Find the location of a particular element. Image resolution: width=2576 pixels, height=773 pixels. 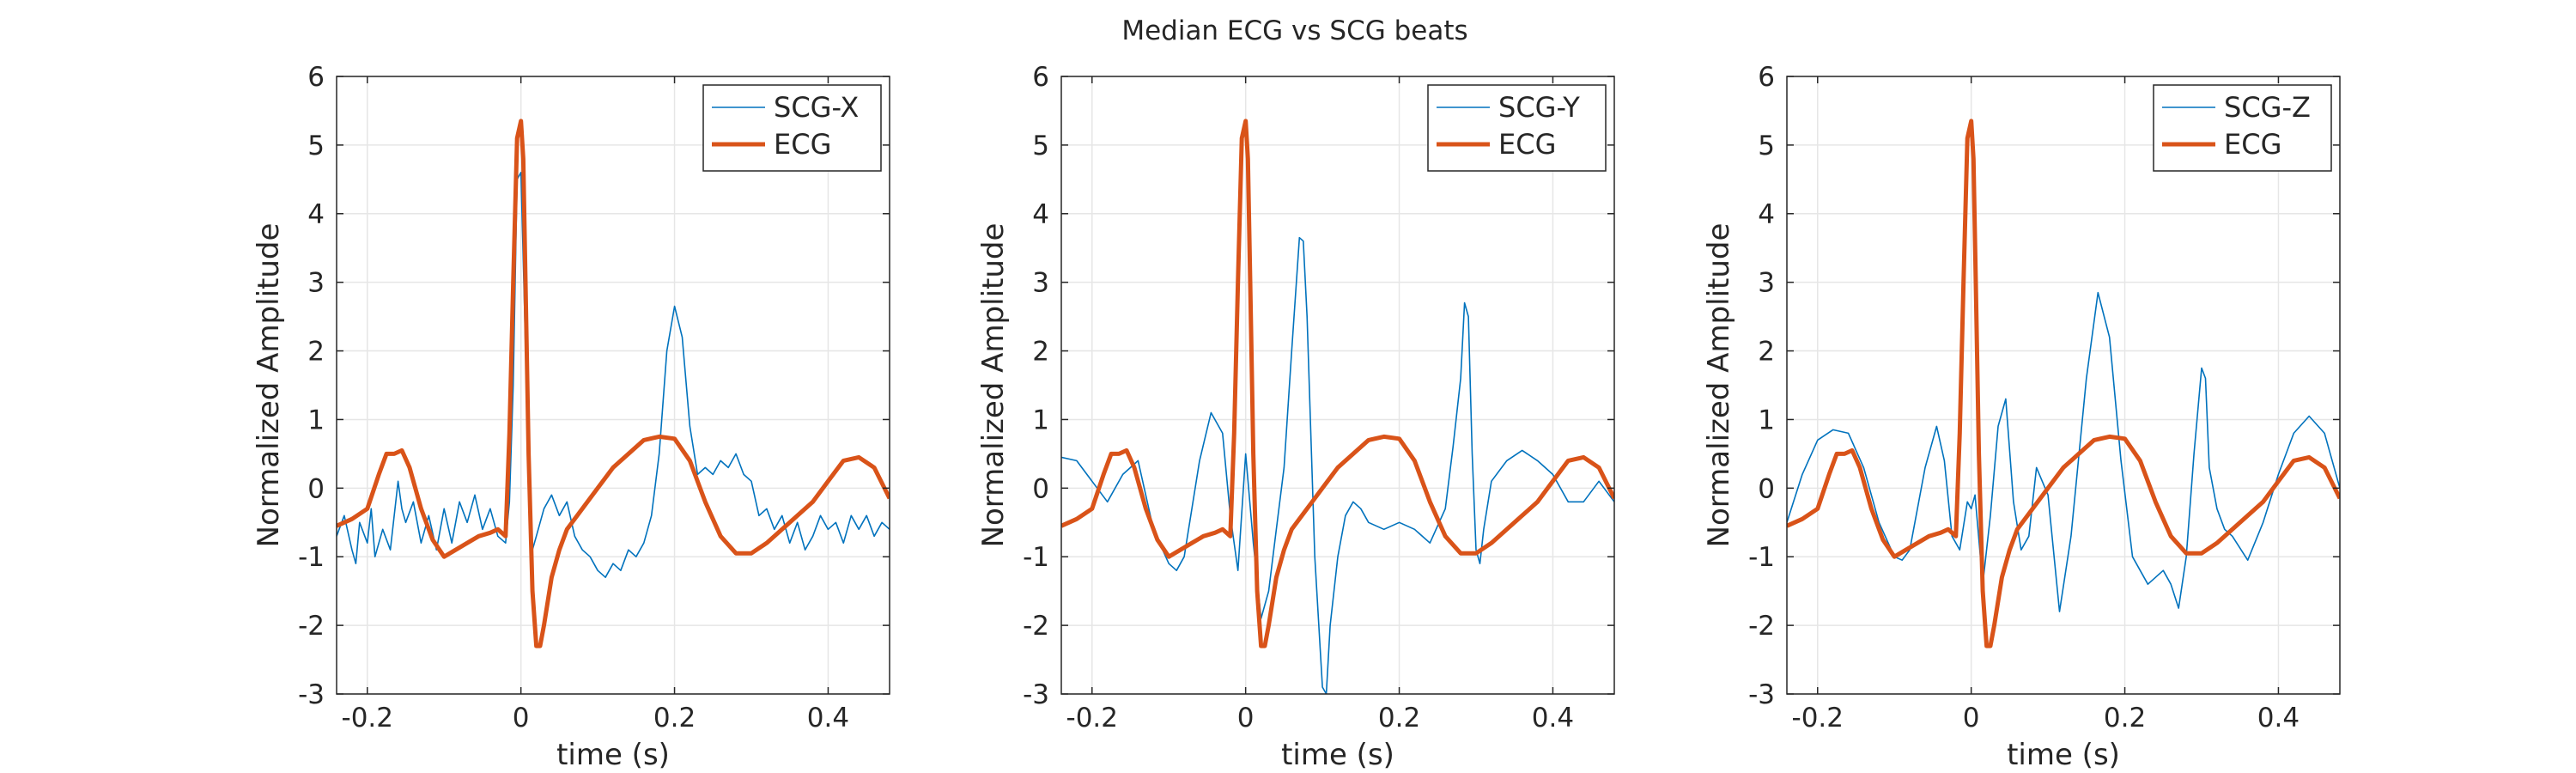

legend-label-scg-y: SCG-Y is located at coordinates (1539, 107).